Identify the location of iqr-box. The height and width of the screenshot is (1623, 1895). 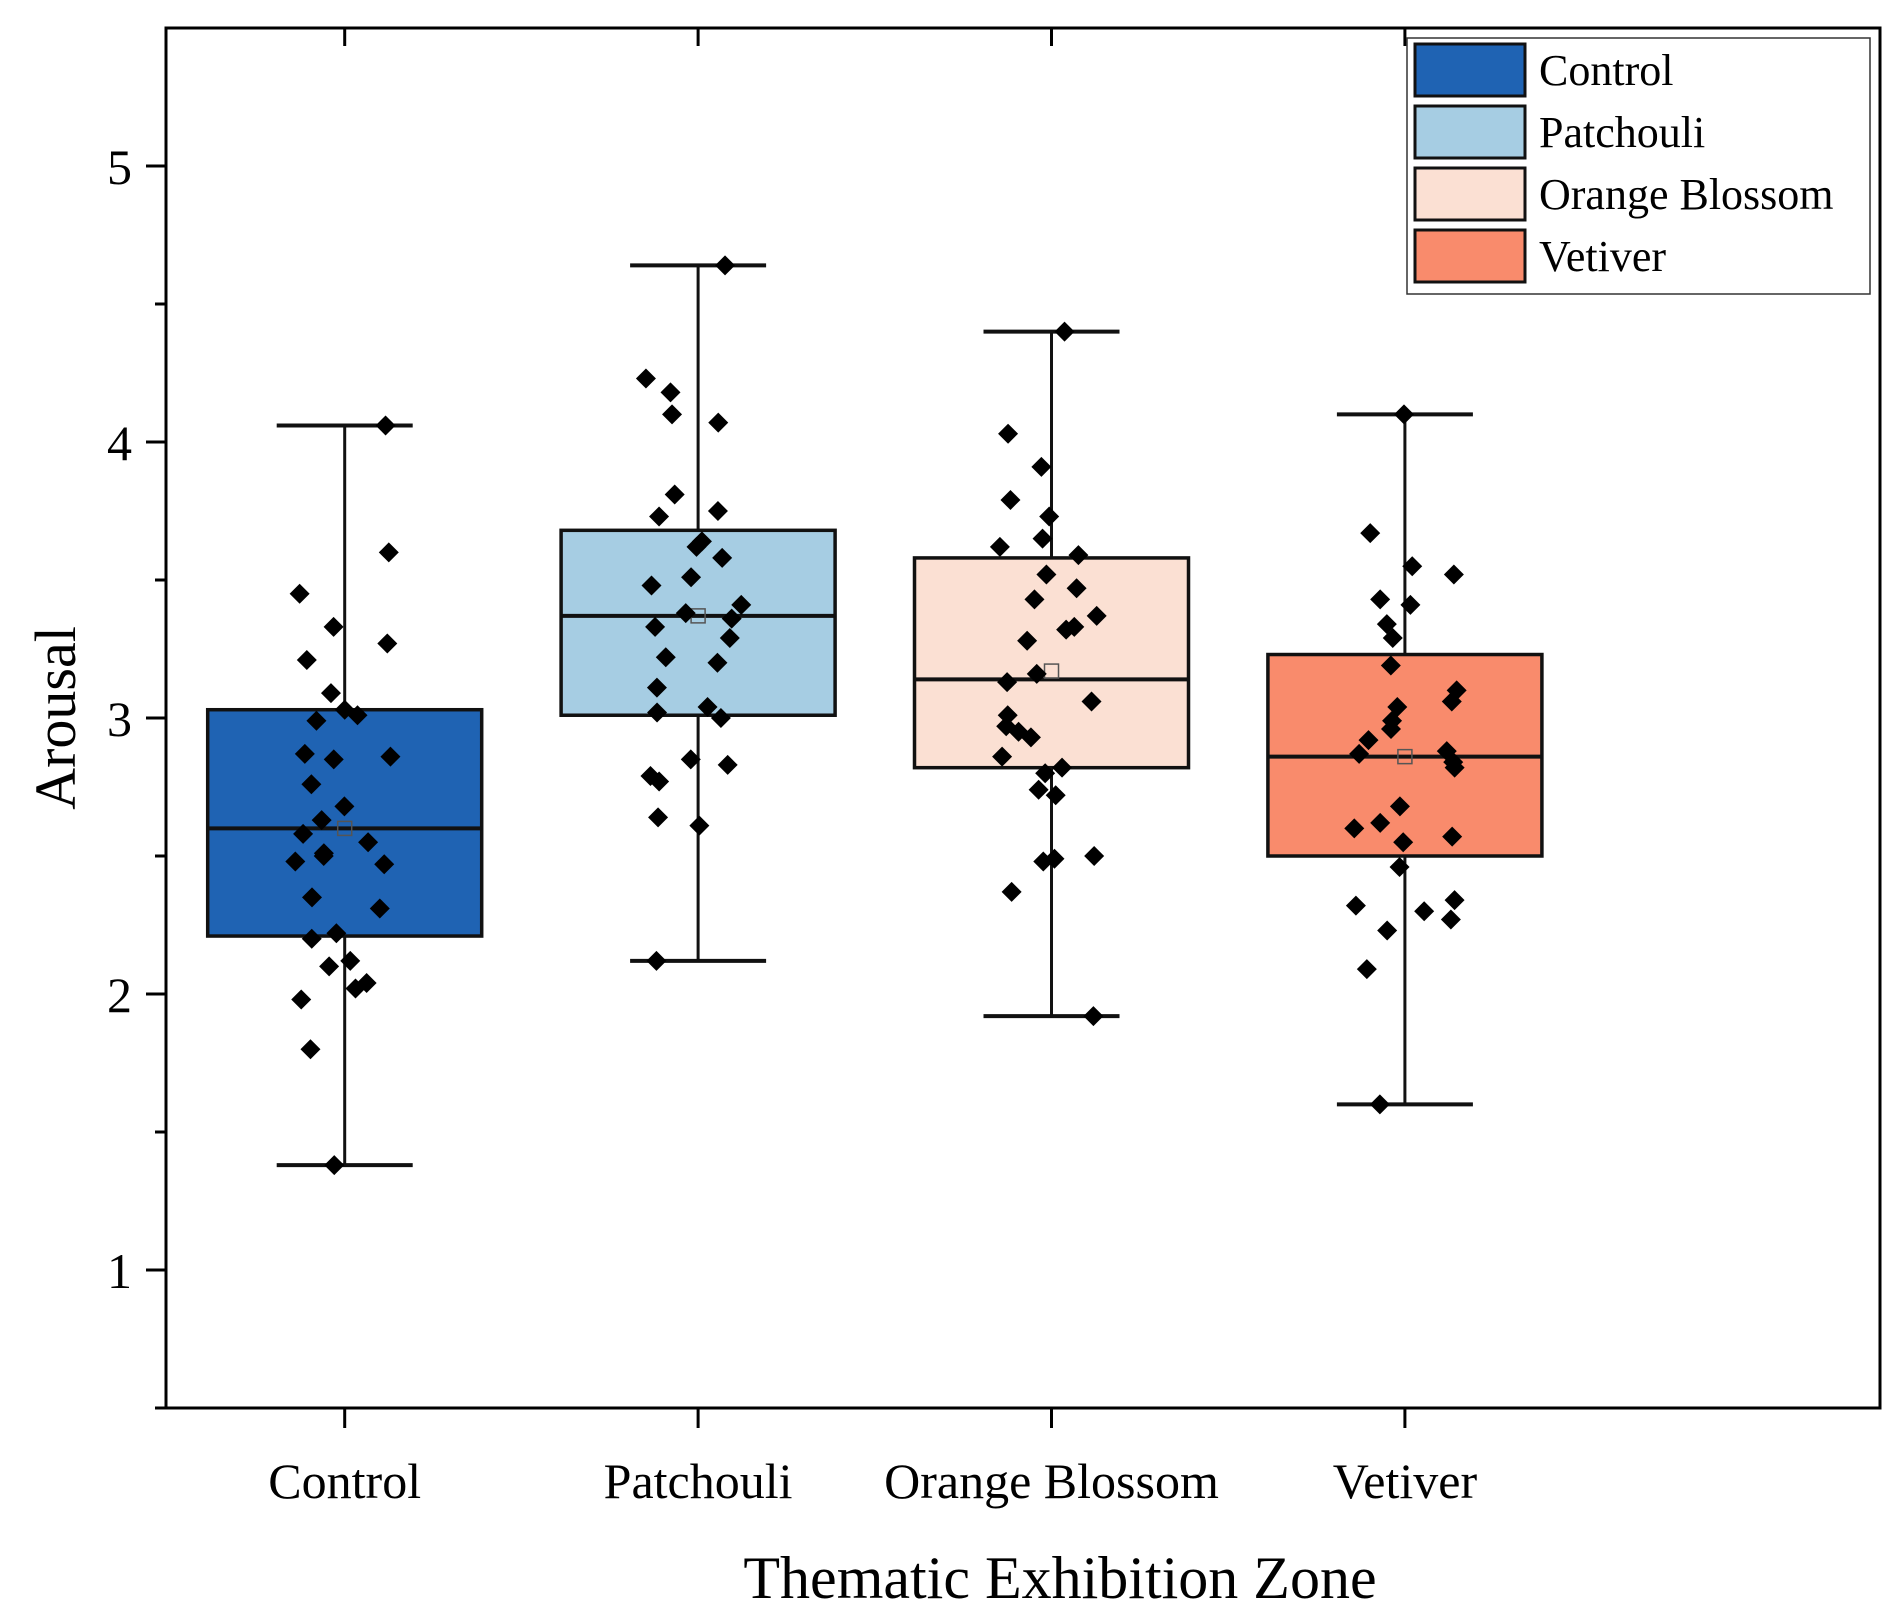
(1051, 663).